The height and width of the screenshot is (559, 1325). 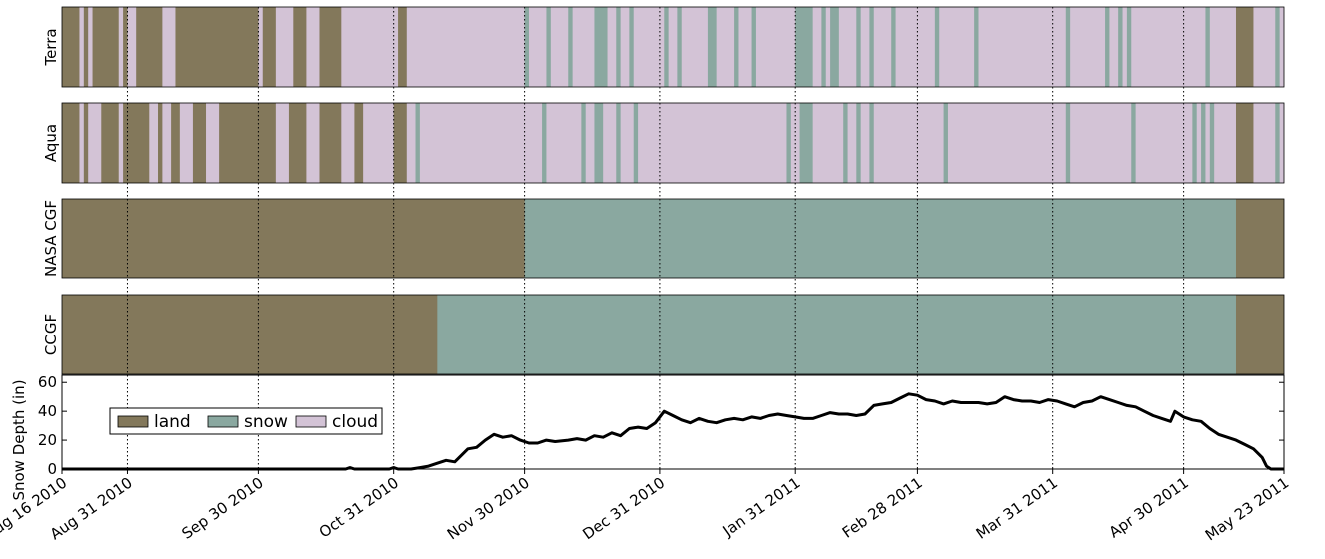 What do you see at coordinates (51, 334) in the screenshot?
I see `row-label-ccgf: CCGF` at bounding box center [51, 334].